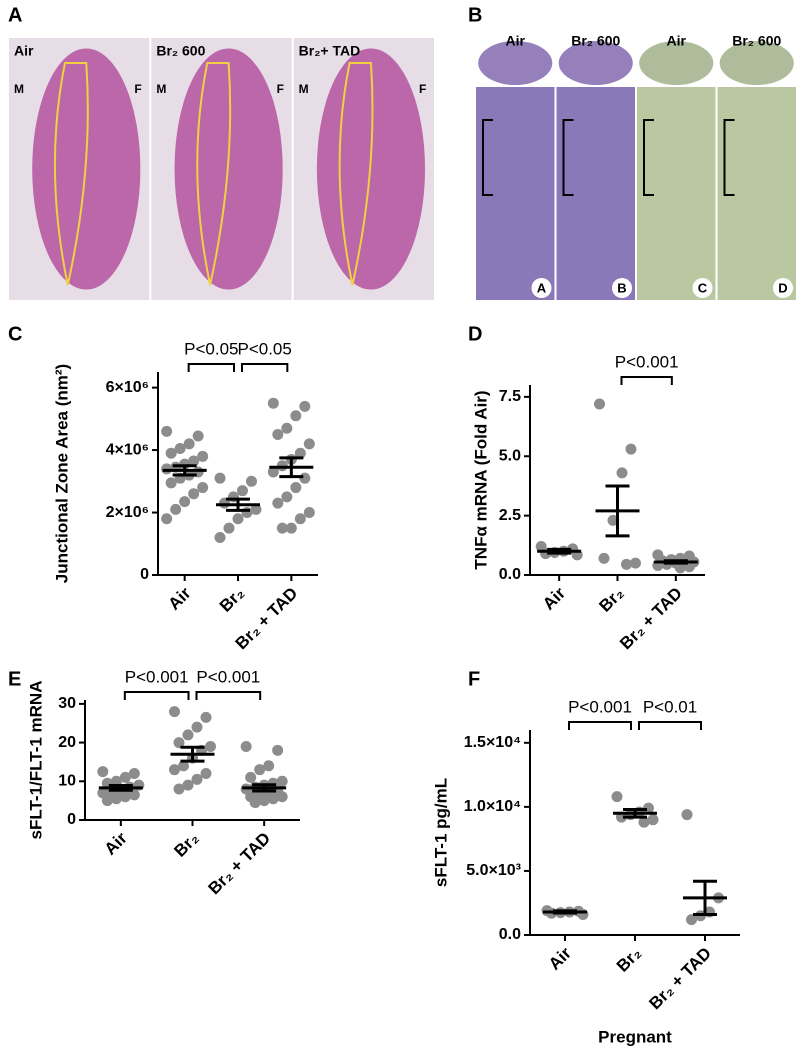  Describe the element at coordinates (782, 287) in the screenshot. I see `tile-tag: D` at that location.